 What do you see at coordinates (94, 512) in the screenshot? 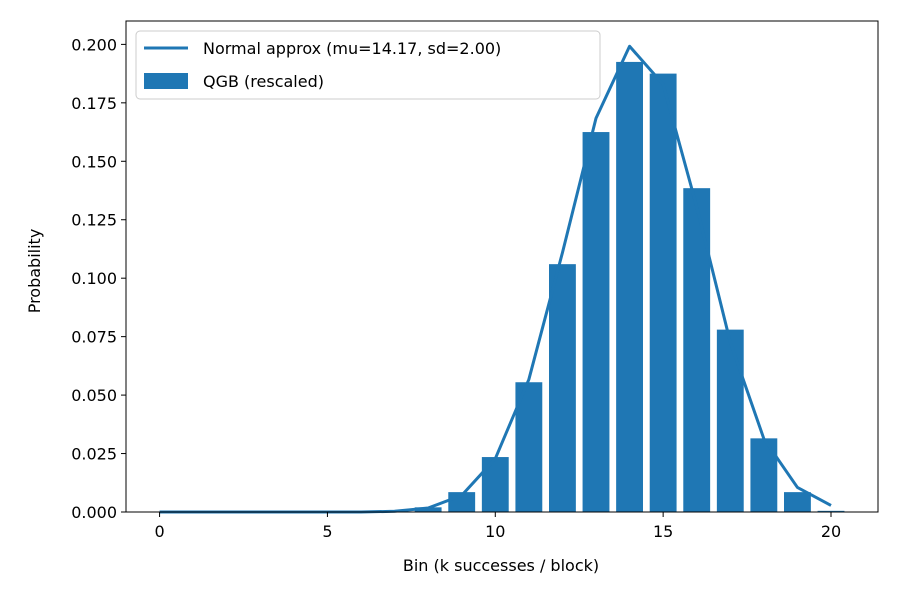
I see `y-tick-label: 0.000` at bounding box center [94, 512].